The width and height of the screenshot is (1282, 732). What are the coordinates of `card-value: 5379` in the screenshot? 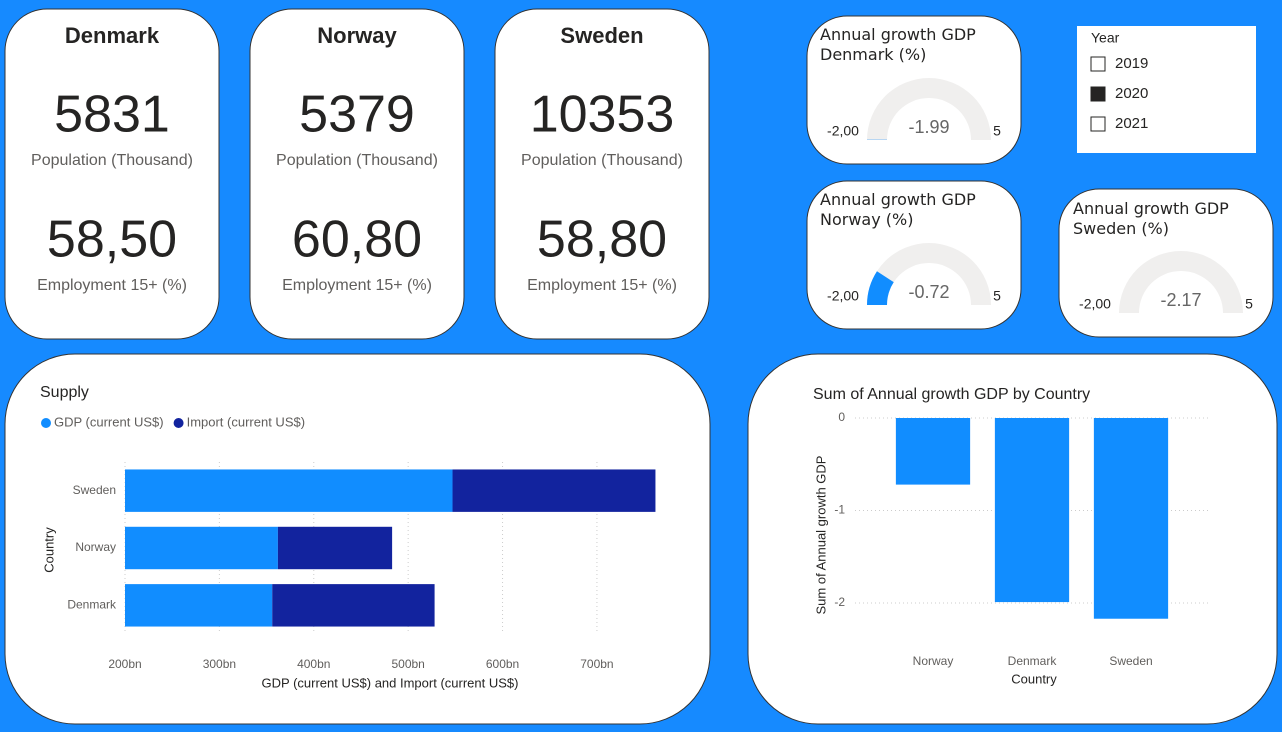 It's located at (357, 115).